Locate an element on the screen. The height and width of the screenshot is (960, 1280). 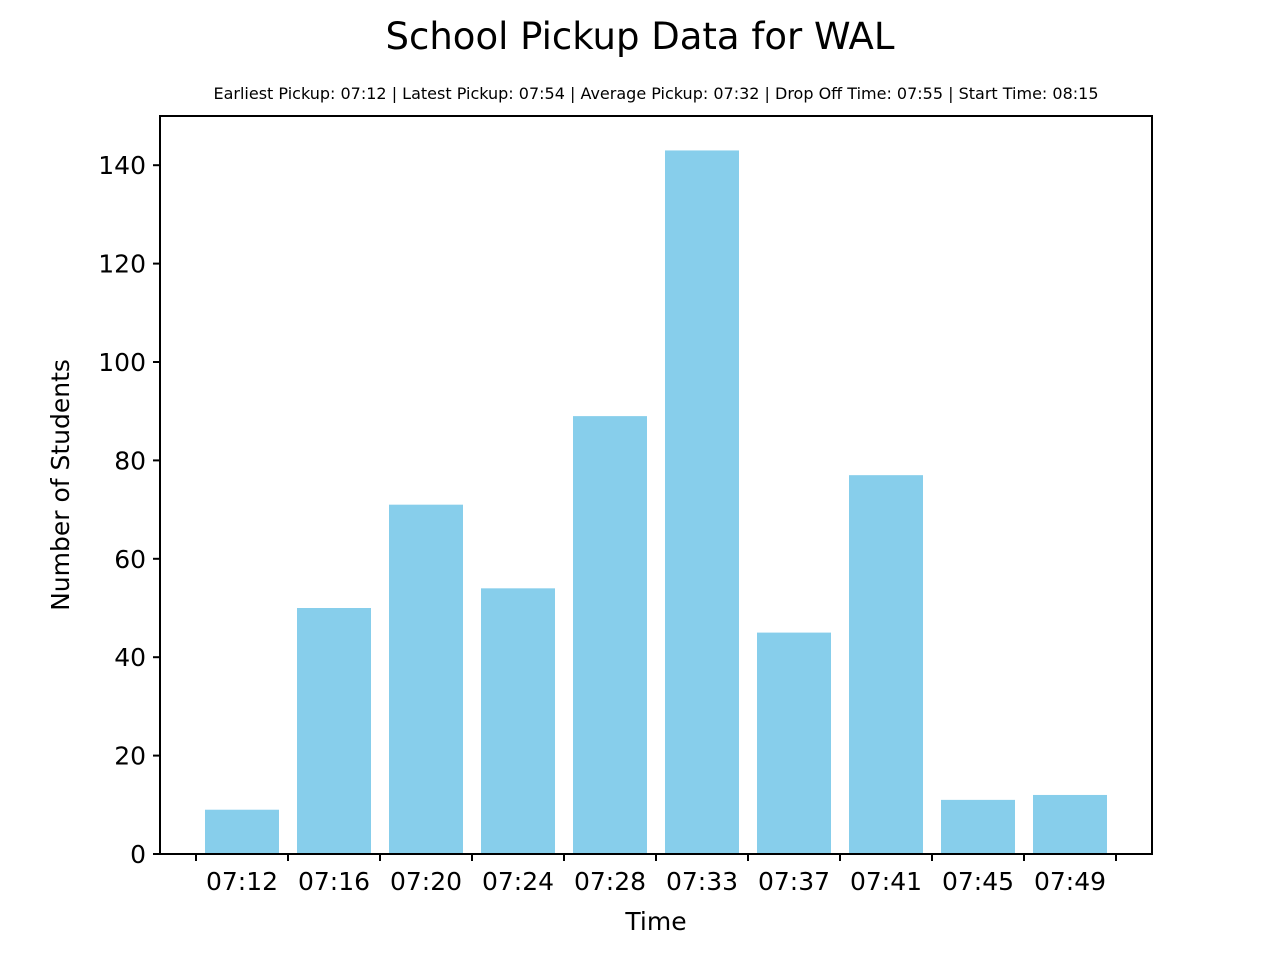
x-tick-label: 07:33 is located at coordinates (702, 881).